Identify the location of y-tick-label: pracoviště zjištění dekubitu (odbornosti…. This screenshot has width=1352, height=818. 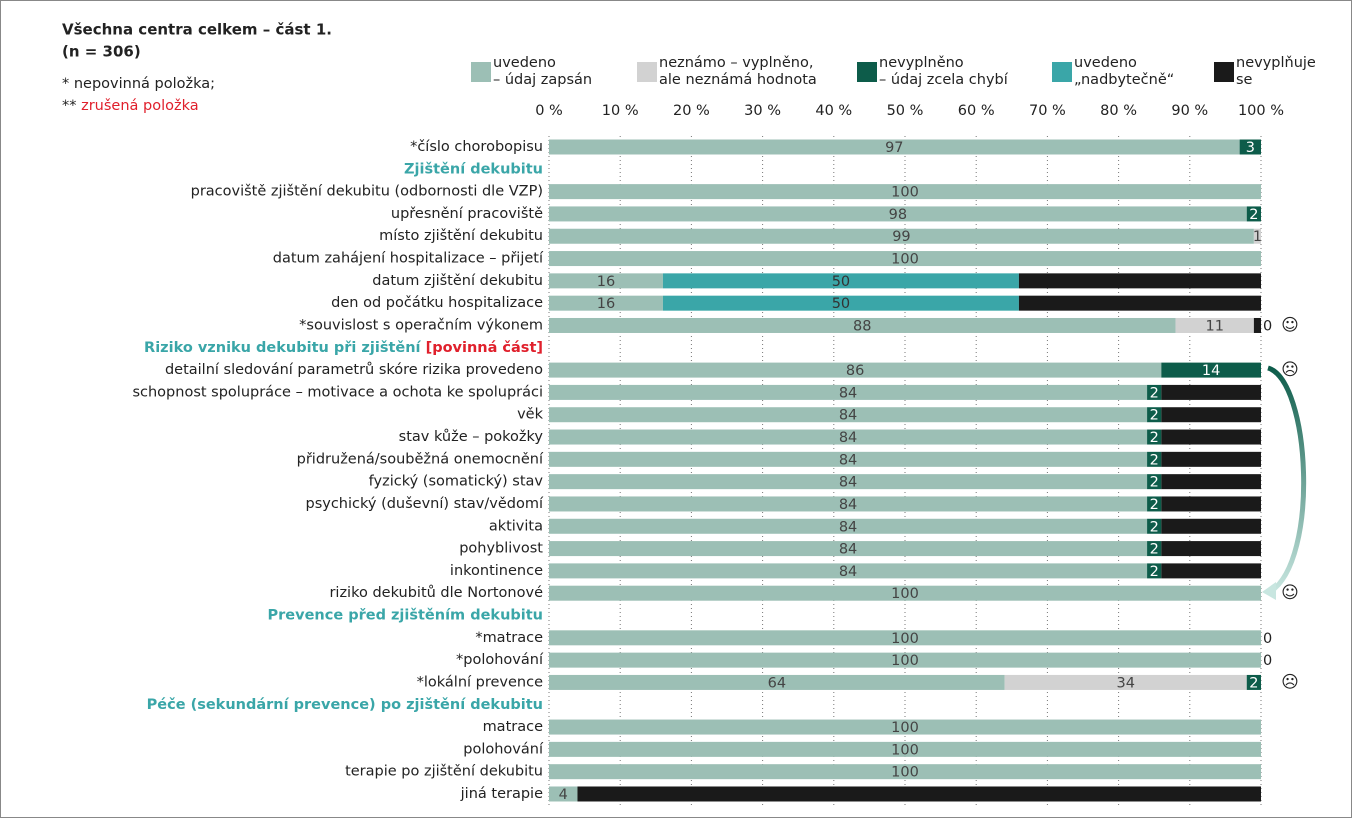
(367, 192).